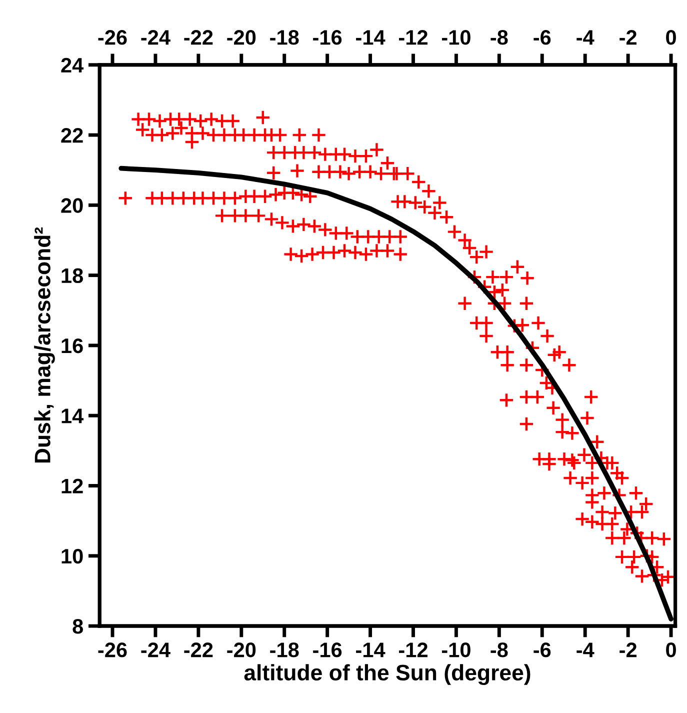 Image resolution: width=687 pixels, height=713 pixels. What do you see at coordinates (78, 626) in the screenshot?
I see `y-tick-label: 8` at bounding box center [78, 626].